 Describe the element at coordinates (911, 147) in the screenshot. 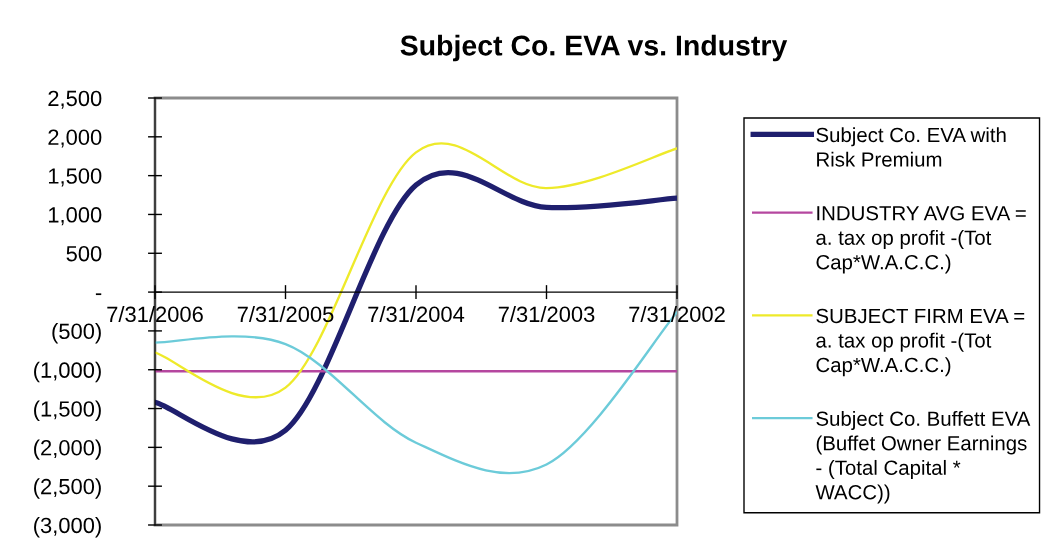

I see `legend-label: Subject Co. EVA with Risk Premium` at that location.